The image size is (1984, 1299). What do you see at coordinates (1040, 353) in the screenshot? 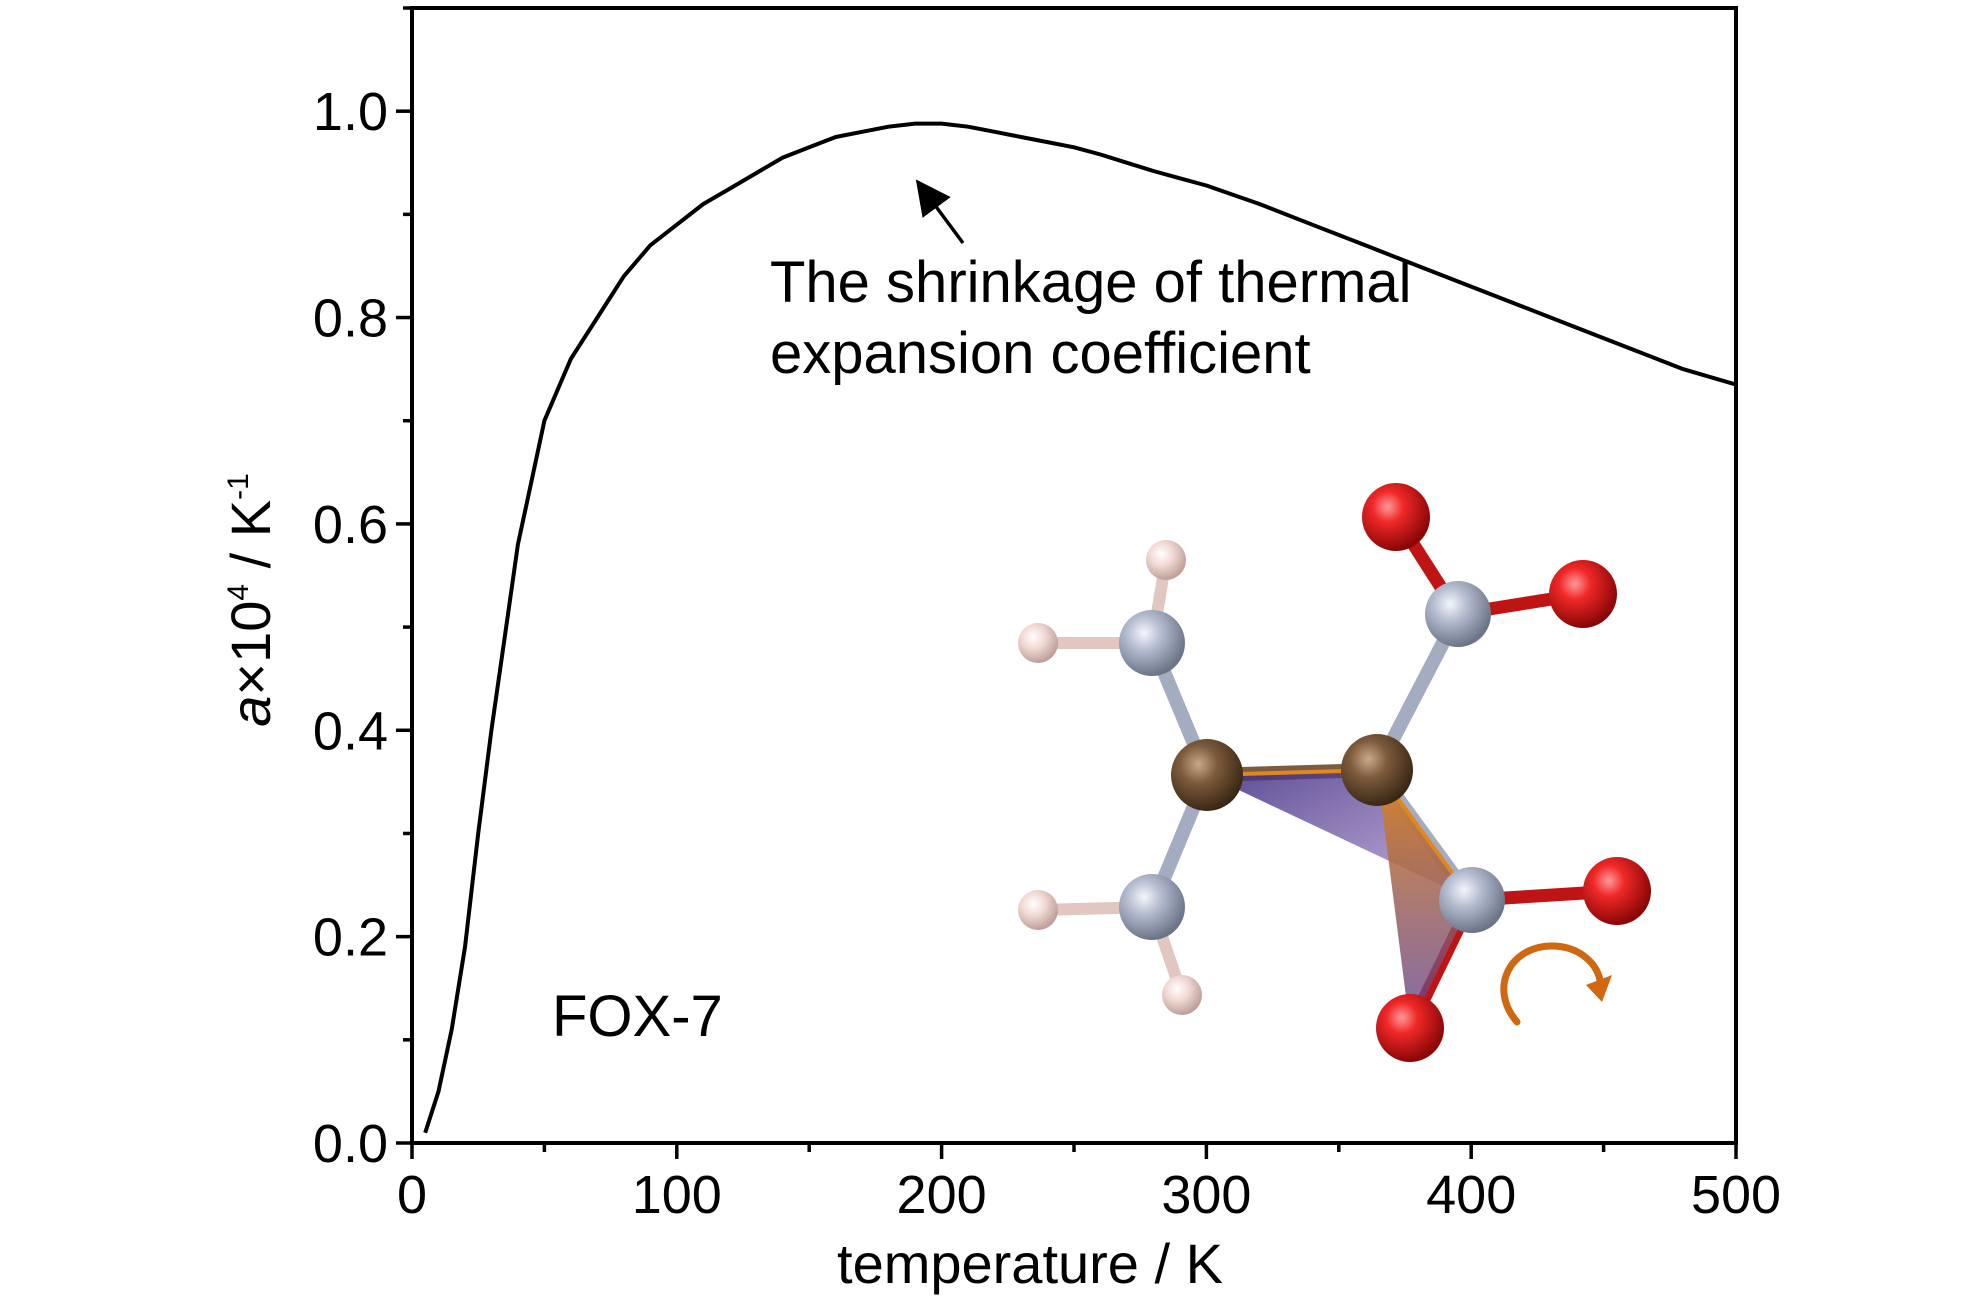
I see `annotation-line-2: expansion coefficient` at bounding box center [1040, 353].